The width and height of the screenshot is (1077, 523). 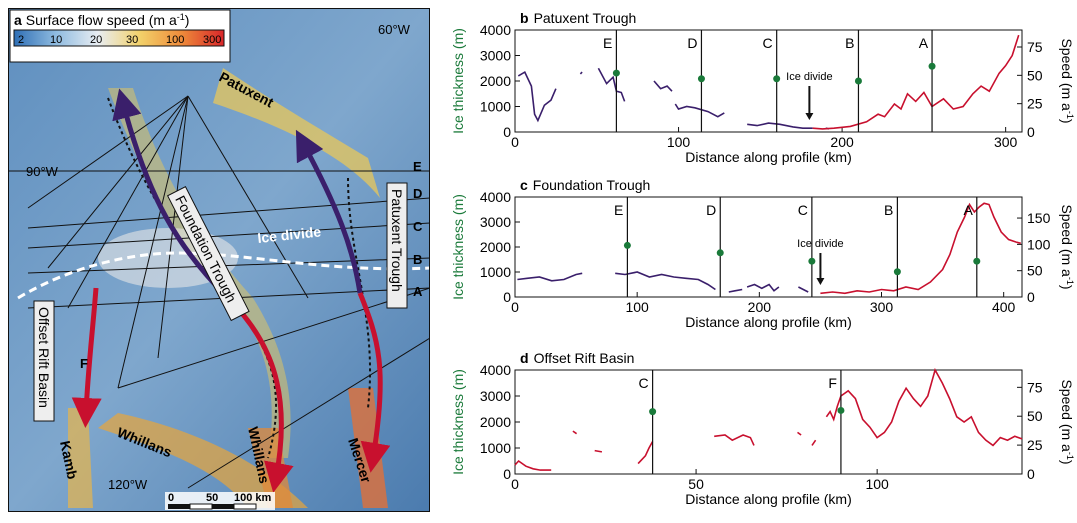 What do you see at coordinates (132, 40) in the screenshot?
I see `colorbar-tick-label: 30` at bounding box center [132, 40].